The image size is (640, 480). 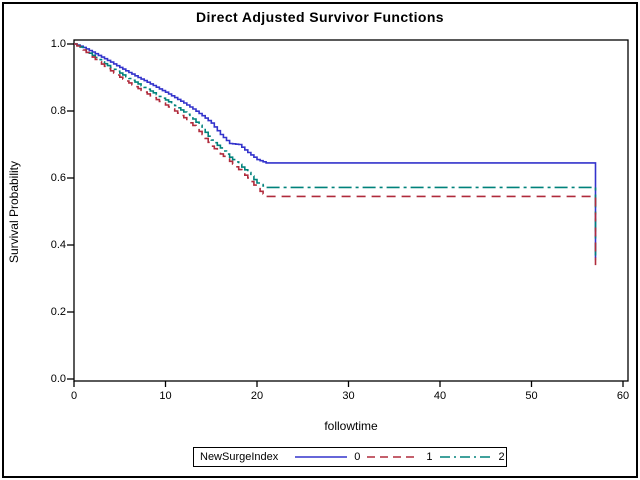 I want to click on legend-label-series-1: 1, so click(x=429, y=457).